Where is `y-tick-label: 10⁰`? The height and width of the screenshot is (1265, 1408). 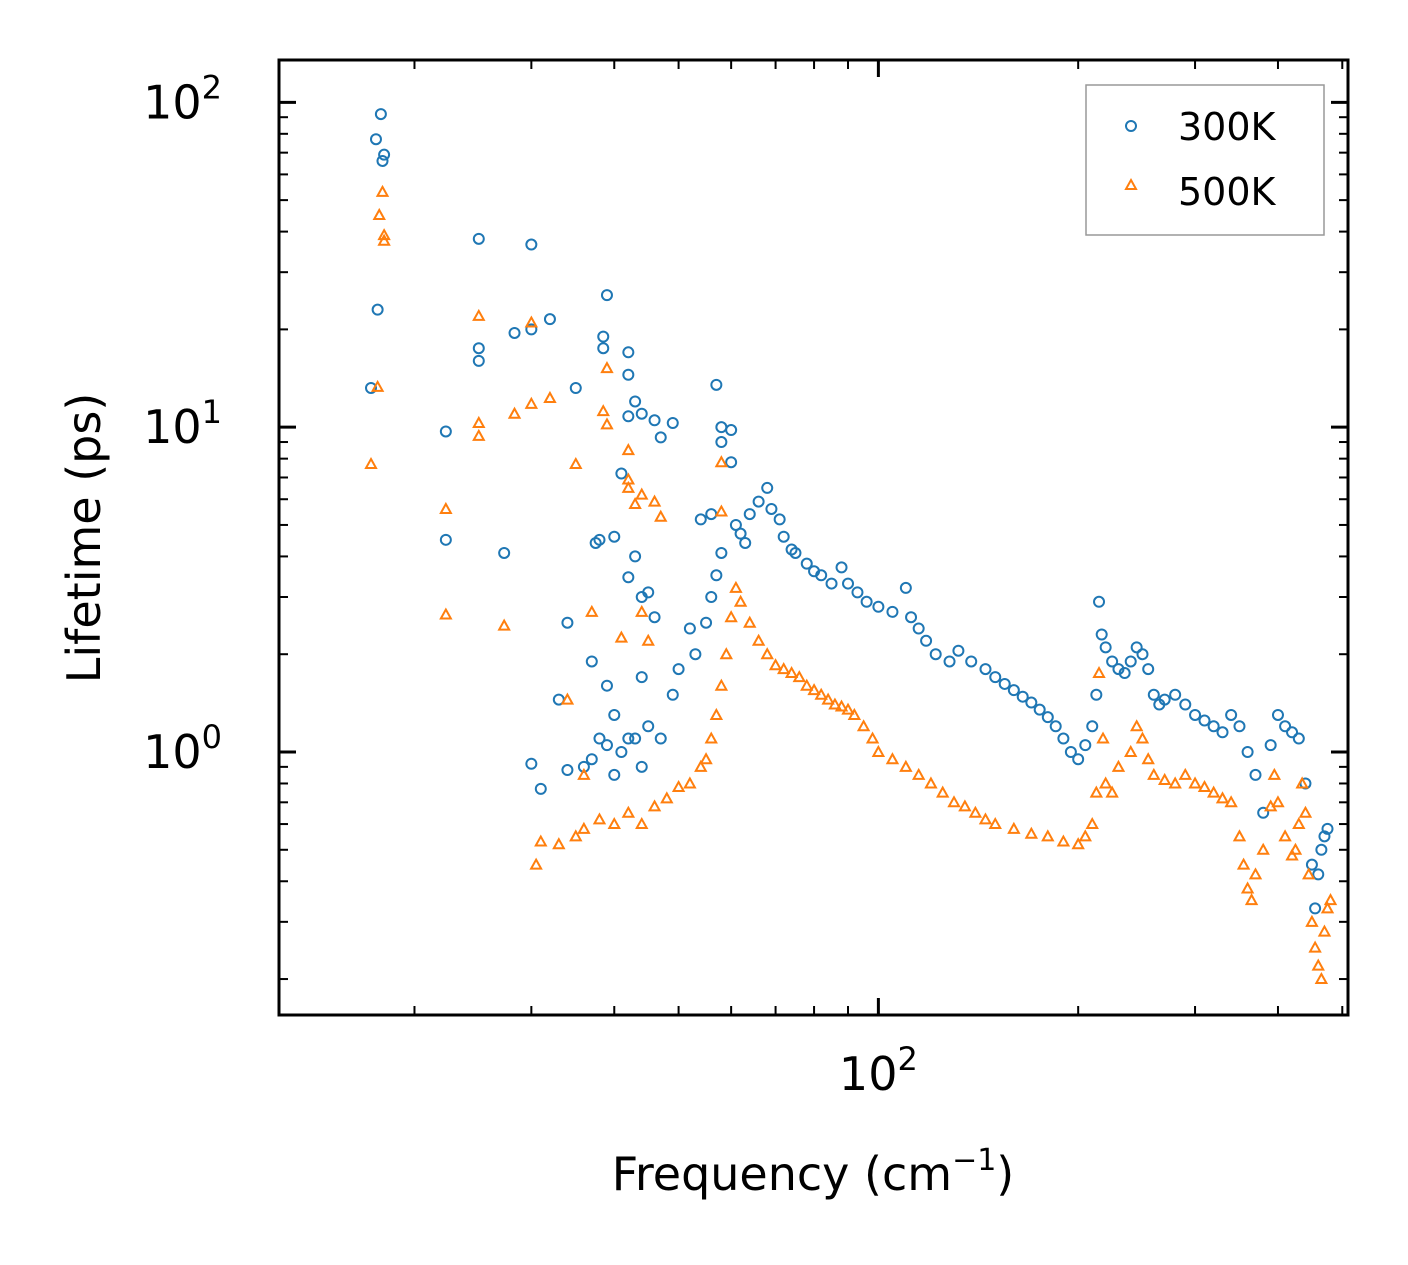
y-tick-label: 10⁰ is located at coordinates (182, 748).